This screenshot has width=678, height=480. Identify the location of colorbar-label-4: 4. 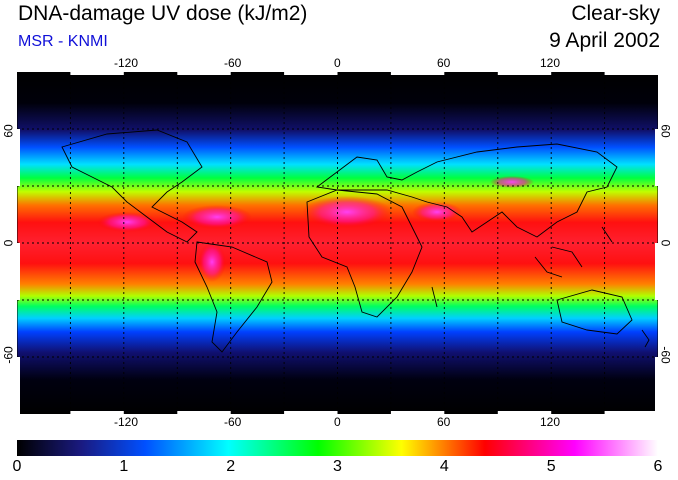
(444, 466).